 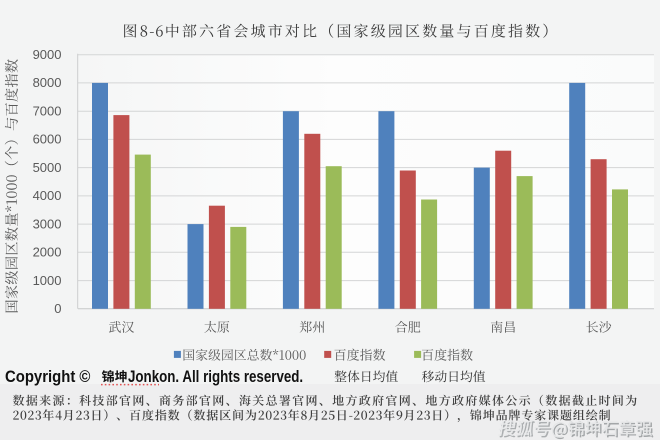 I want to click on svg-text: 0, so click(x=57, y=308).